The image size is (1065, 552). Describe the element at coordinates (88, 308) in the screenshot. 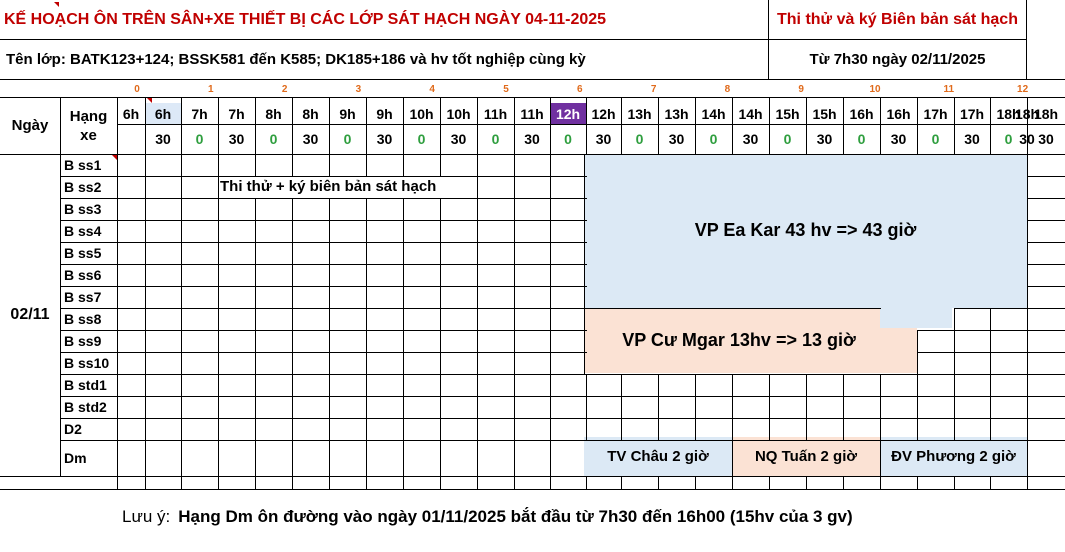

I see `grid-hline-label` at that location.